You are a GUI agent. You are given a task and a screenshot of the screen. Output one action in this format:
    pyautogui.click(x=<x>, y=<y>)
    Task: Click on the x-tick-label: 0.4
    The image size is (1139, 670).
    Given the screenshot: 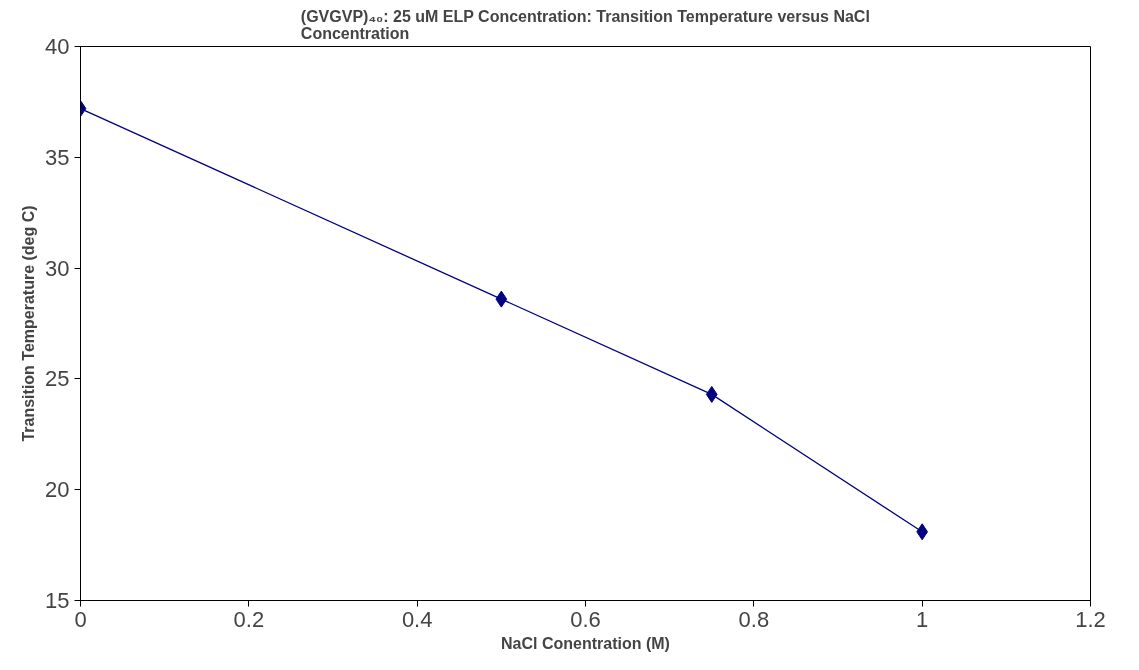 What is the action you would take?
    pyautogui.click(x=417, y=619)
    